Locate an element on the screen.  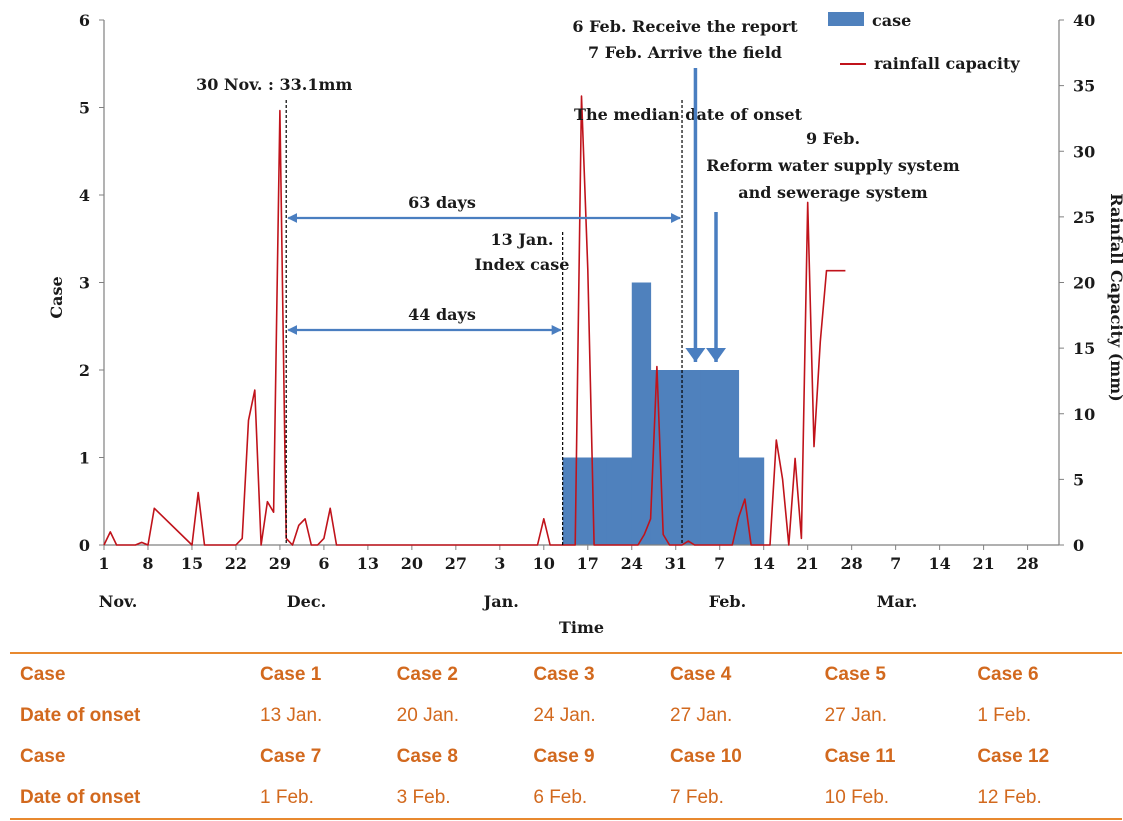
x-tick-label: 22 is located at coordinates (236, 563).